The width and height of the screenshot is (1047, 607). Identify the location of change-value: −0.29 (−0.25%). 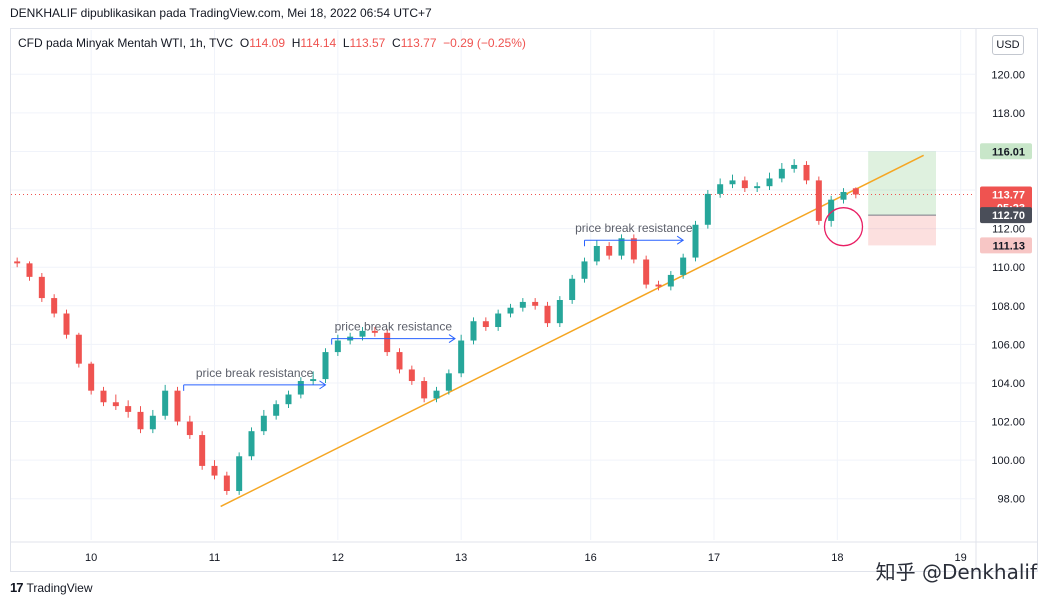
(484, 43).